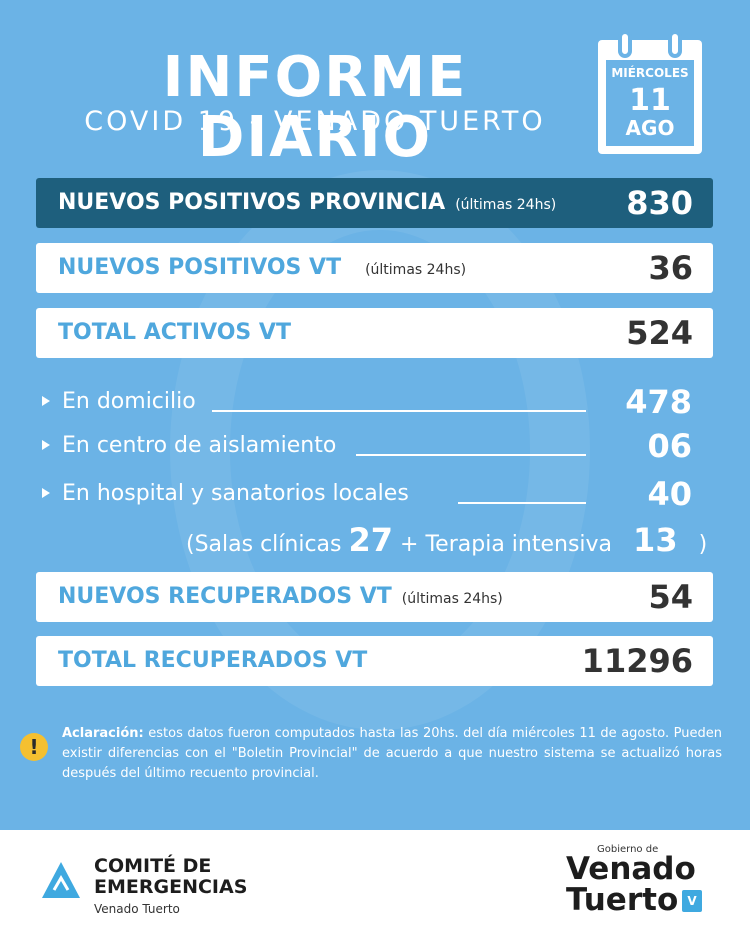 The width and height of the screenshot is (750, 936). What do you see at coordinates (103, 733) in the screenshot?
I see `note-heading: Aclaración:` at bounding box center [103, 733].